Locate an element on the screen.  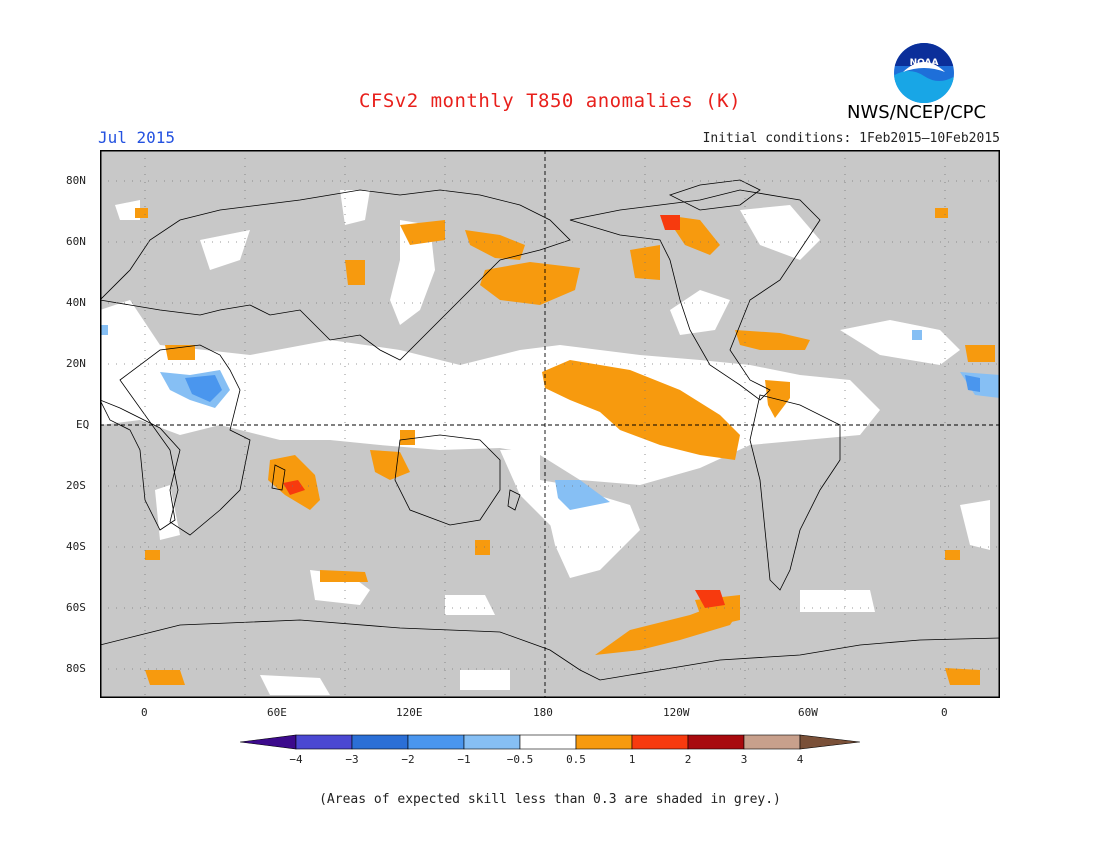
eurasia-outline is located at coordinates (335, 275).